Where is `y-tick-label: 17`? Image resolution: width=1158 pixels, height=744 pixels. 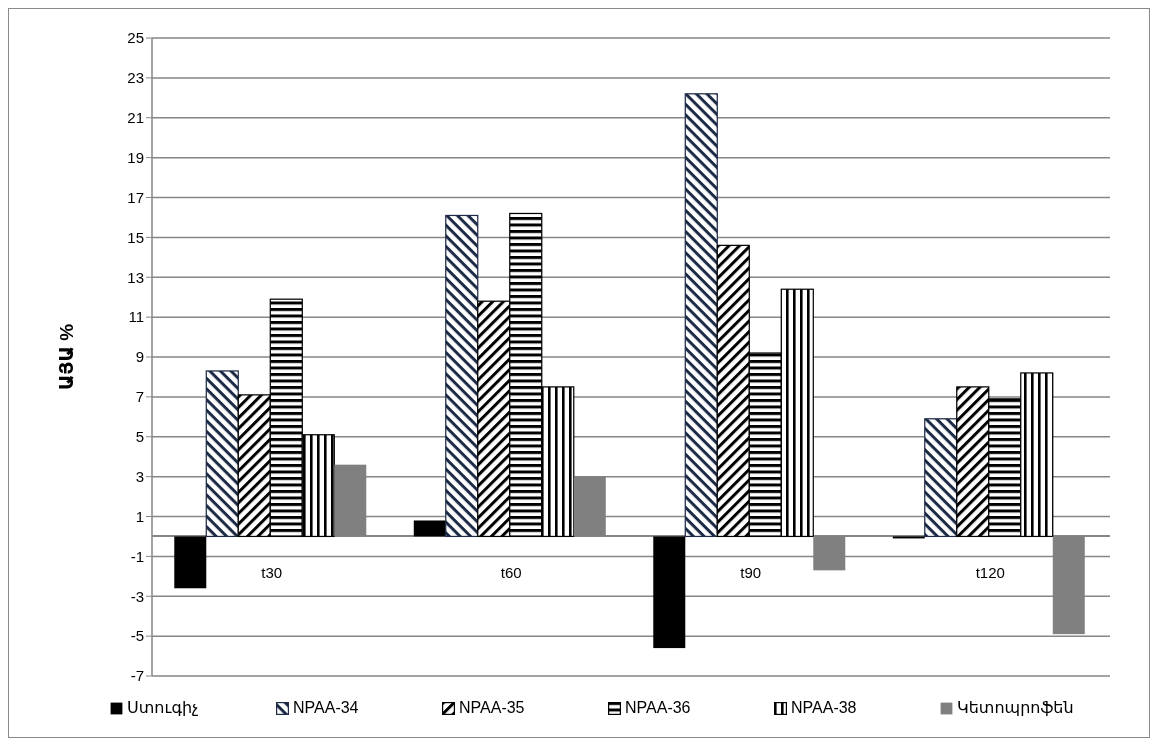 y-tick-label: 17 is located at coordinates (135, 197).